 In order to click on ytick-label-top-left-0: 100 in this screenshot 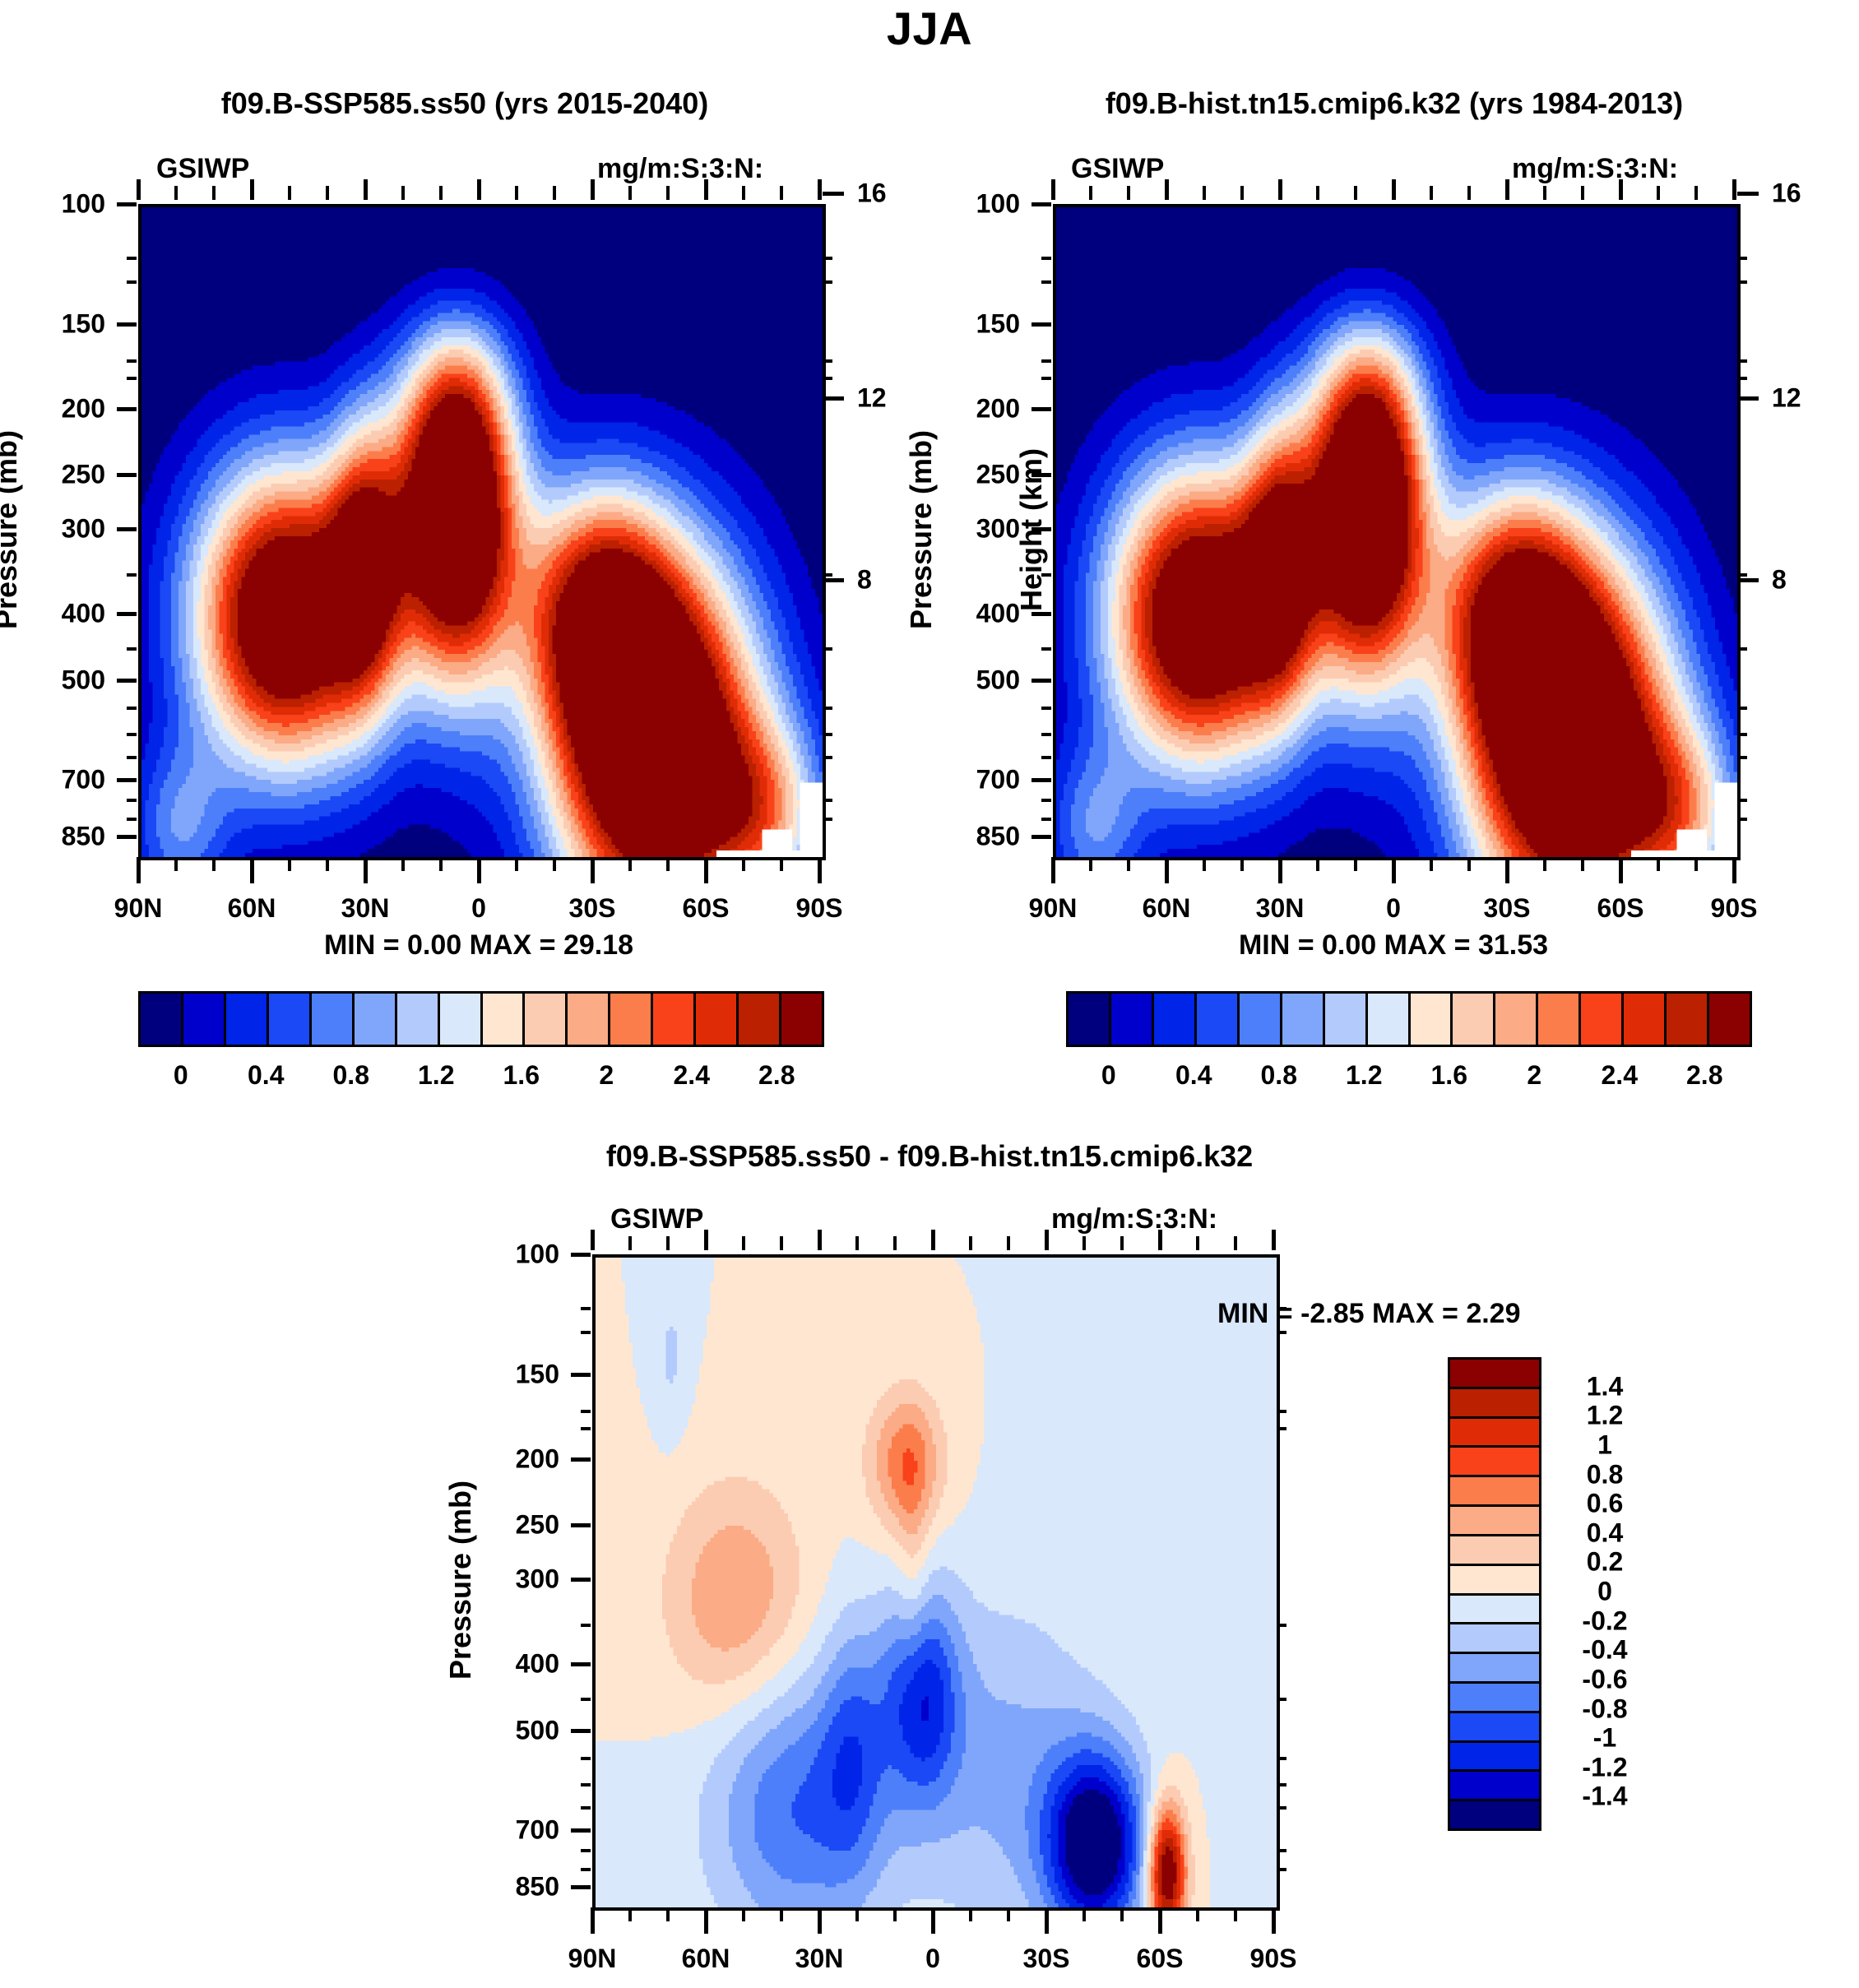, I will do `click(83, 204)`.